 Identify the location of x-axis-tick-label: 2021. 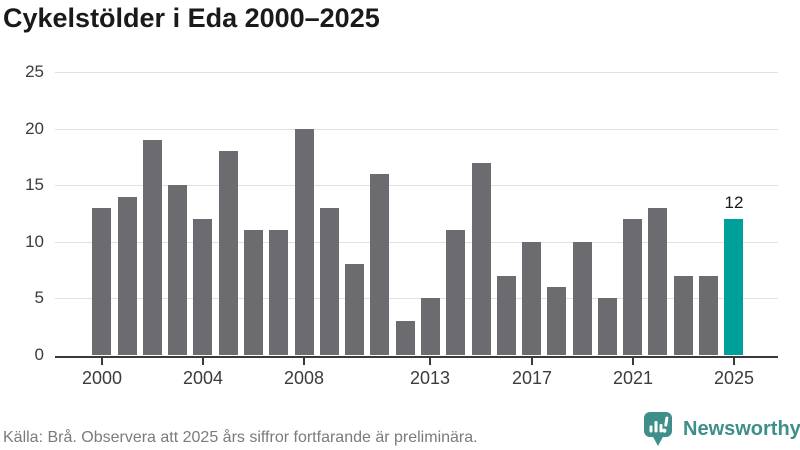
(633, 378).